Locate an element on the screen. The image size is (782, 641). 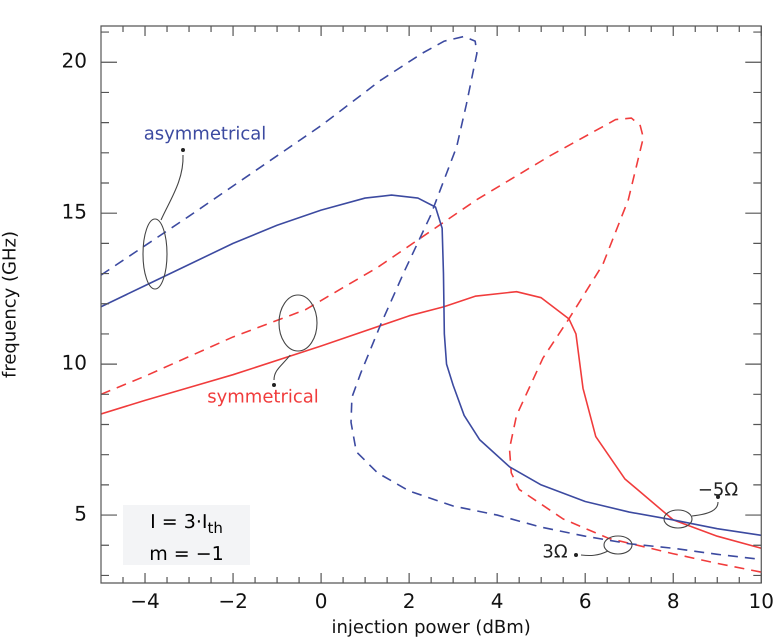
x-tick-label: 4 is located at coordinates (497, 601).